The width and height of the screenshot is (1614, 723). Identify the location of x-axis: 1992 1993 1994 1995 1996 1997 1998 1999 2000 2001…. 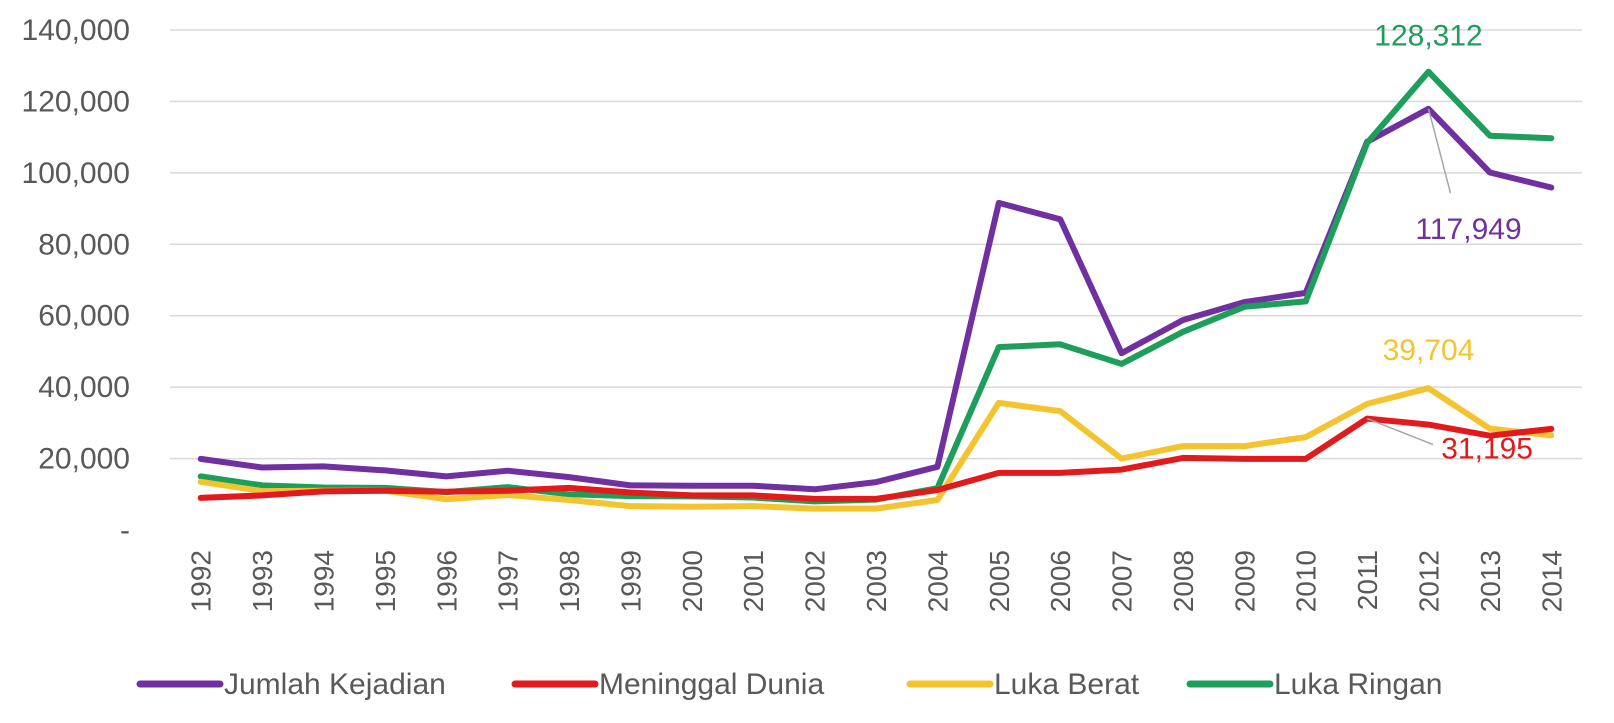
(877, 581).